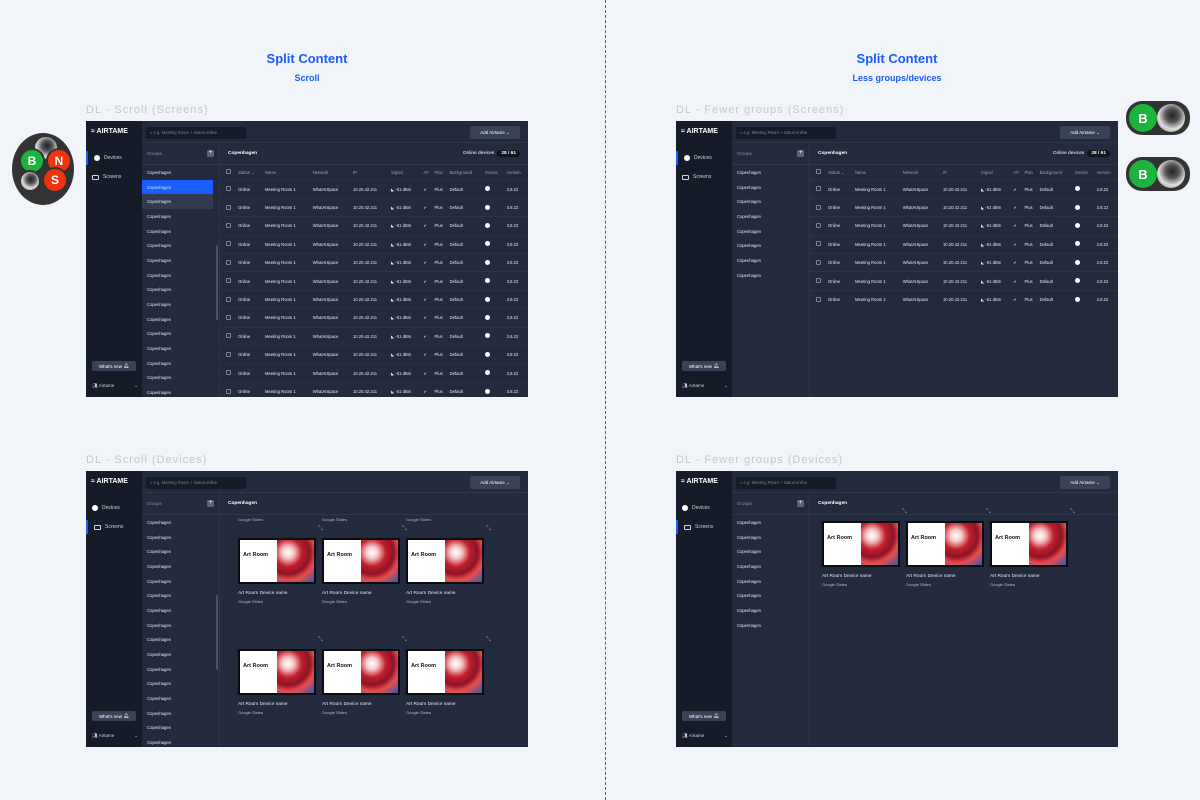 This screenshot has width=1200, height=800. What do you see at coordinates (818, 172) in the screenshot?
I see `select-all-checkbox` at bounding box center [818, 172].